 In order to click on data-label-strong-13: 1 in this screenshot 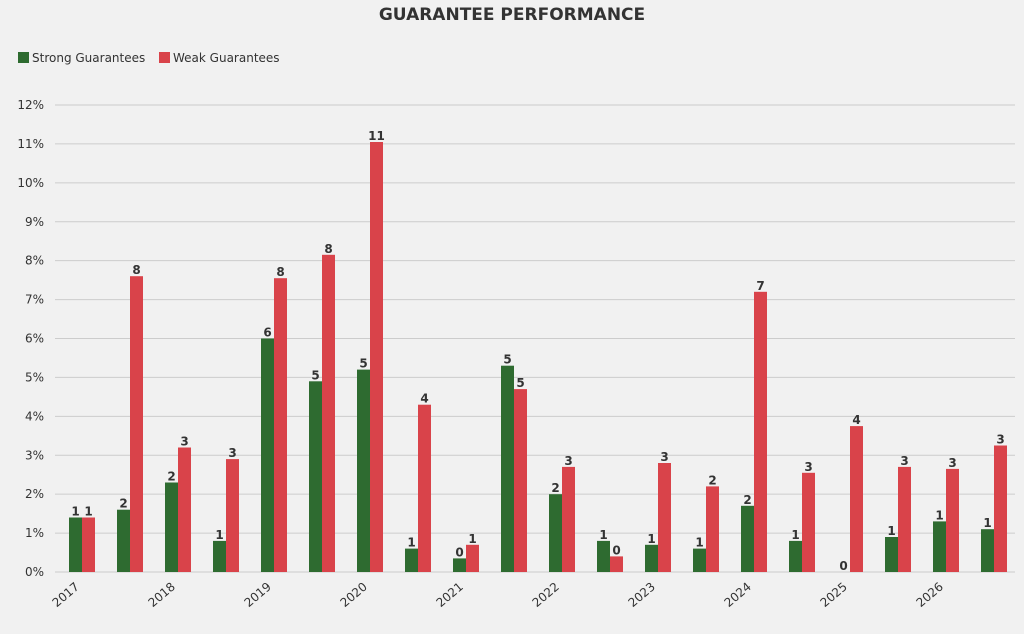, I will do `click(699, 543)`.